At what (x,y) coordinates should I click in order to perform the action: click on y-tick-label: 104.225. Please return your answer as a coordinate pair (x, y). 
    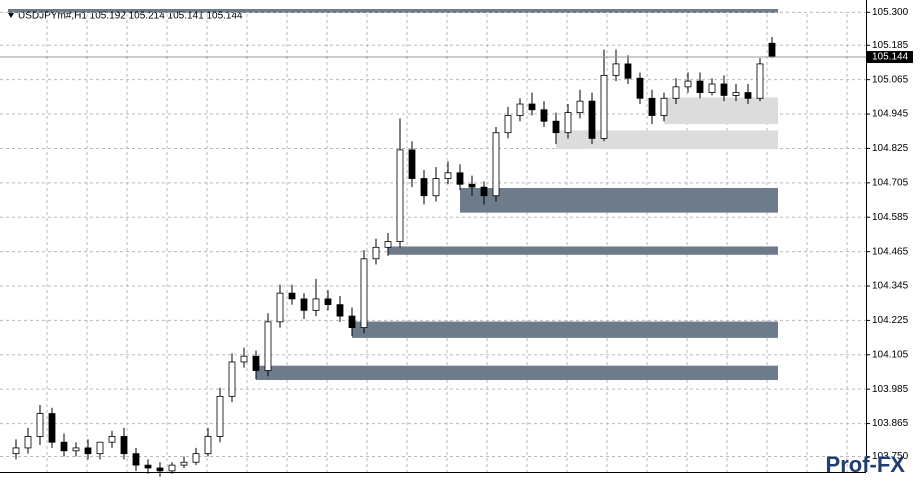
    Looking at the image, I should click on (890, 320).